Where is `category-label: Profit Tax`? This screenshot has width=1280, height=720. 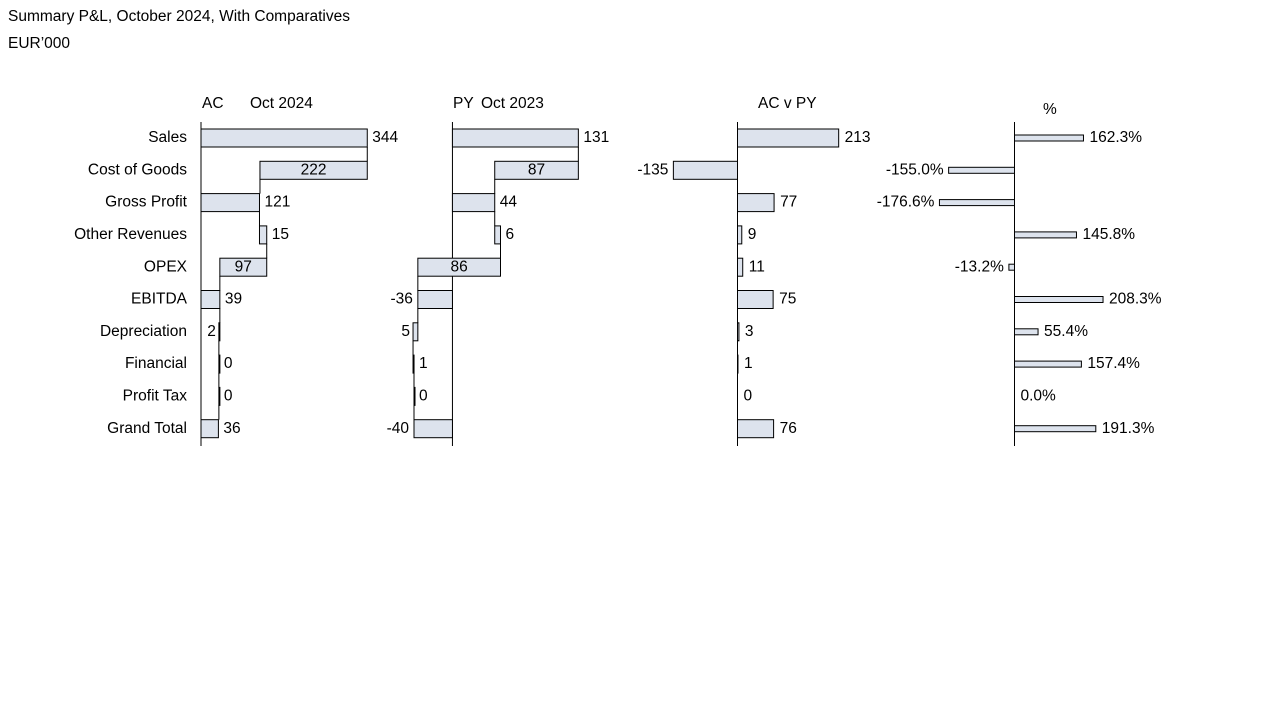
category-label: Profit Tax is located at coordinates (155, 395).